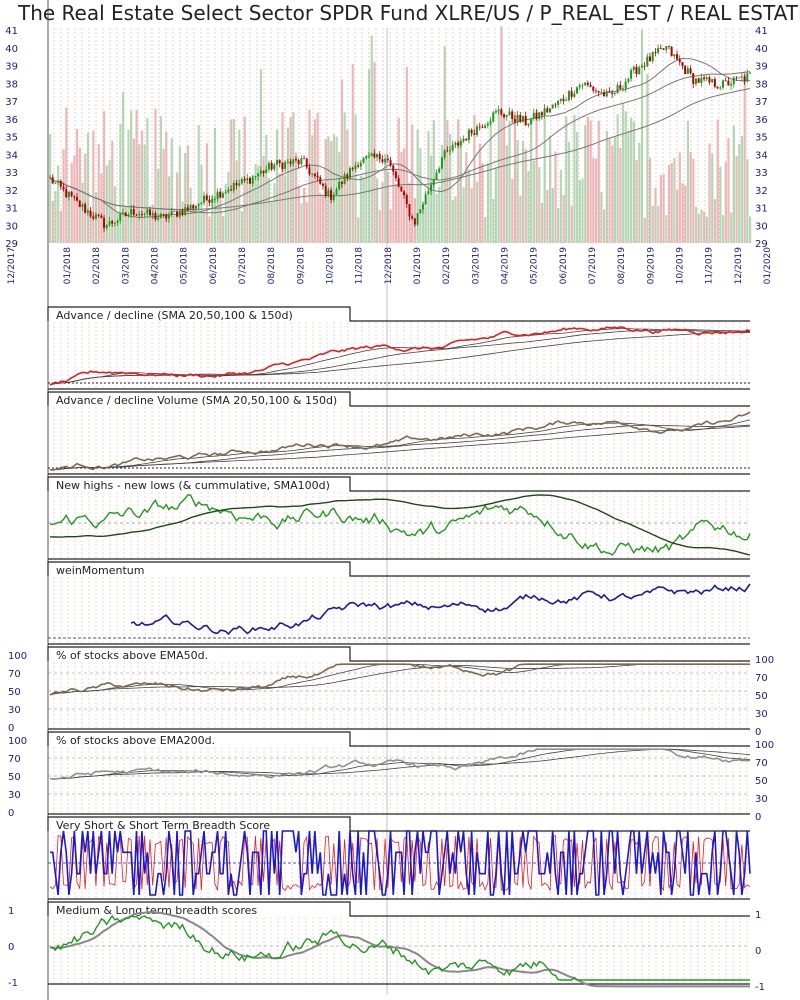 This screenshot has width=800, height=1000. What do you see at coordinates (761, 226) in the screenshot?
I see `price-tick-right: 30` at bounding box center [761, 226].